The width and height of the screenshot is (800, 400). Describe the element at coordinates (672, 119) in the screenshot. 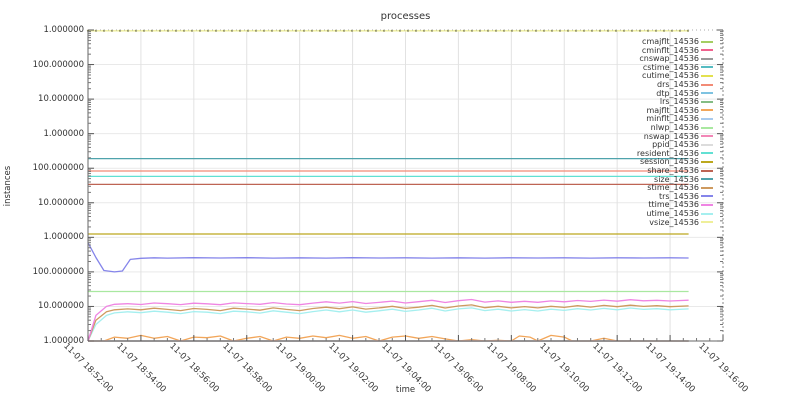

I see `legend-label: minflt_14536` at that location.